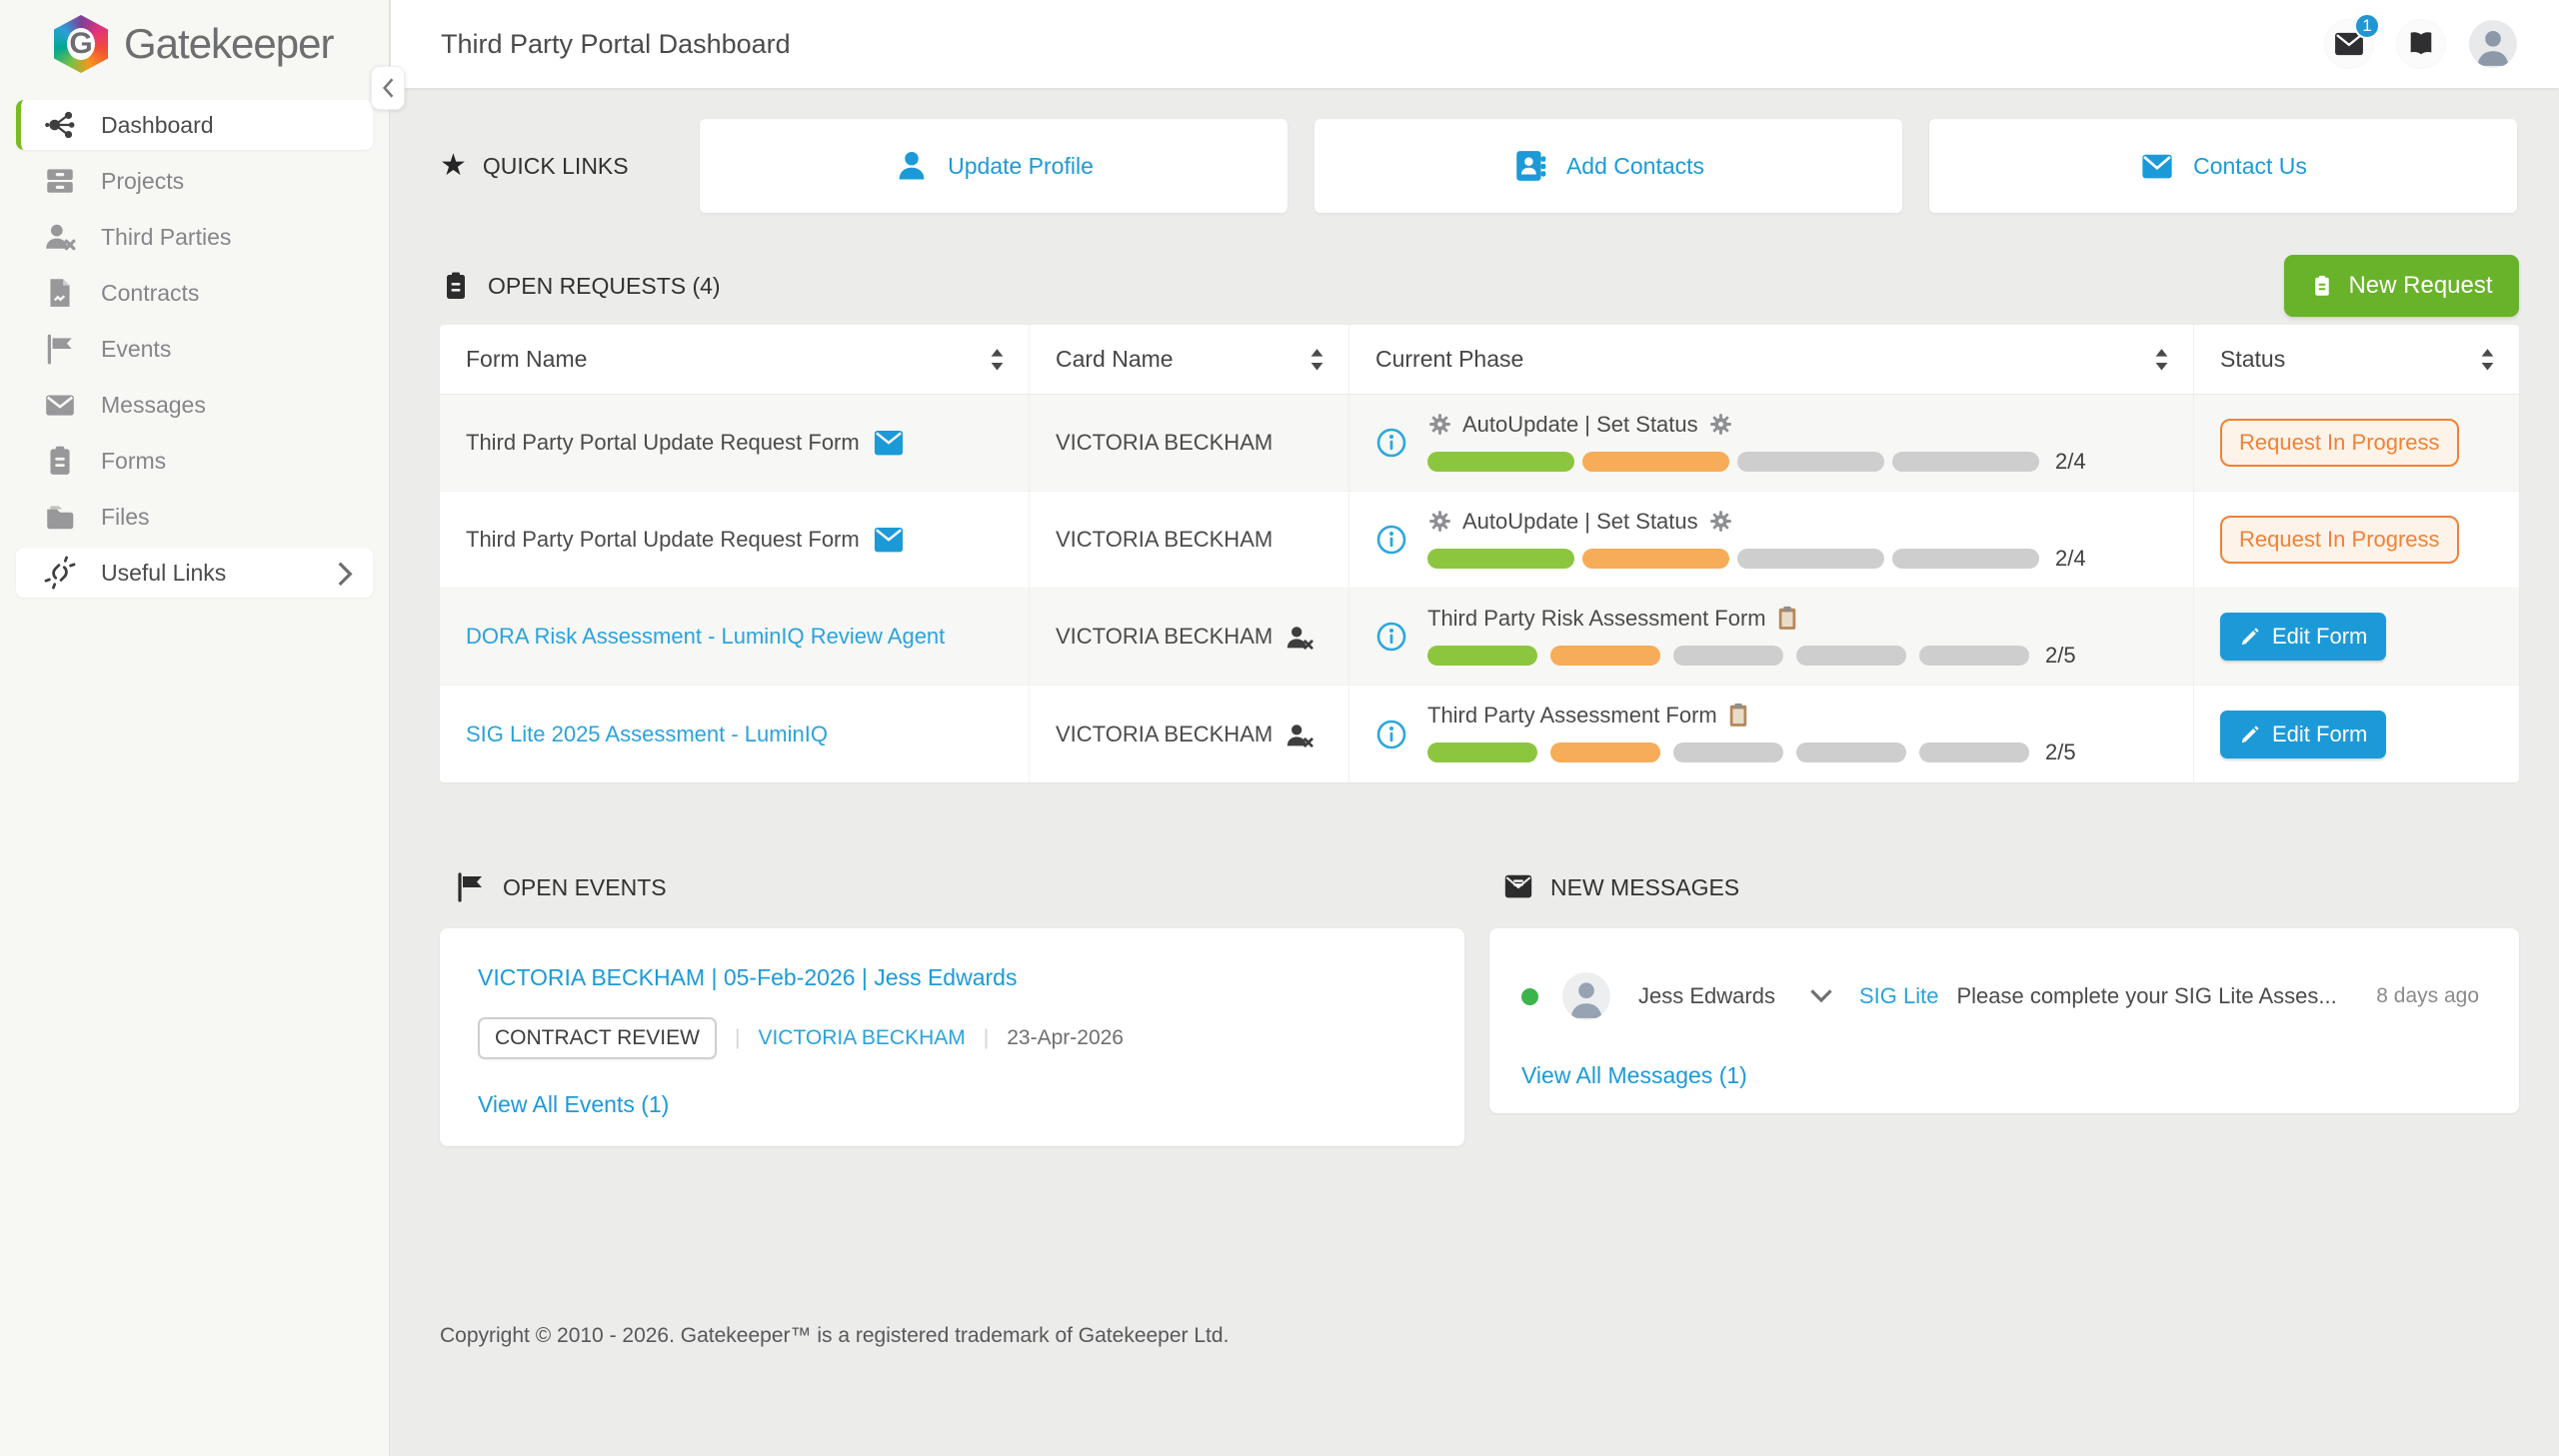 This screenshot has height=1456, width=2559. I want to click on sidebar-item-useful-links: Useful Links, so click(194, 573).